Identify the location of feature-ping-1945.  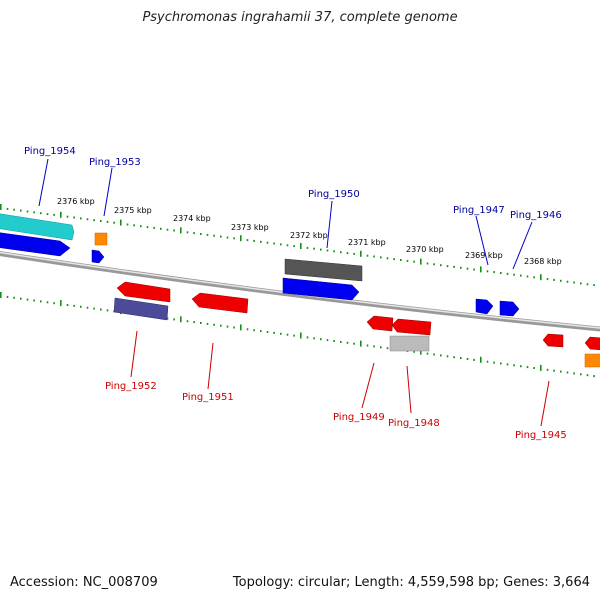
(592, 343).